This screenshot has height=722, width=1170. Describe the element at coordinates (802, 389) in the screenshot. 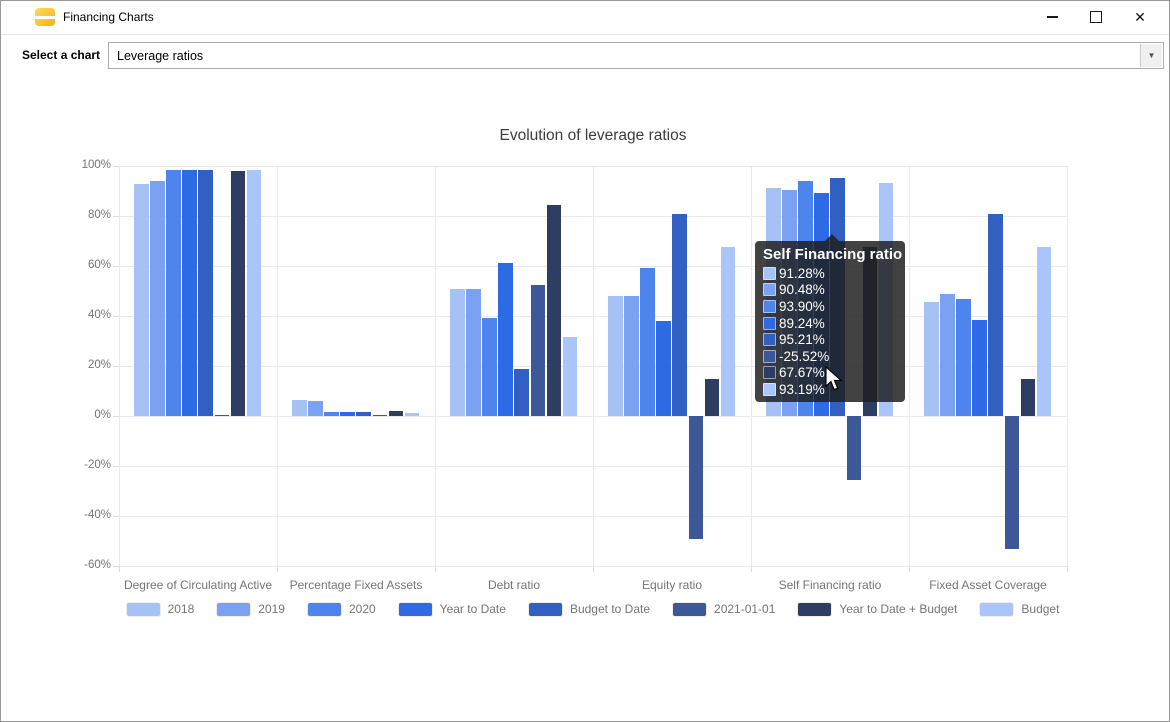

I see `tooltip-value: 93.19%` at that location.